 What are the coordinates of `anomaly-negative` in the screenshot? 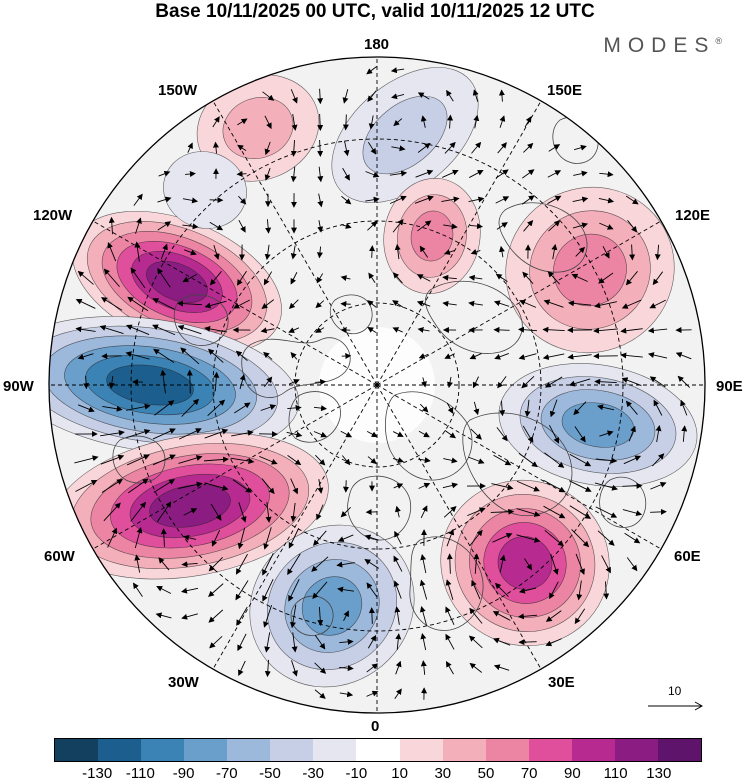 It's located at (332, 606).